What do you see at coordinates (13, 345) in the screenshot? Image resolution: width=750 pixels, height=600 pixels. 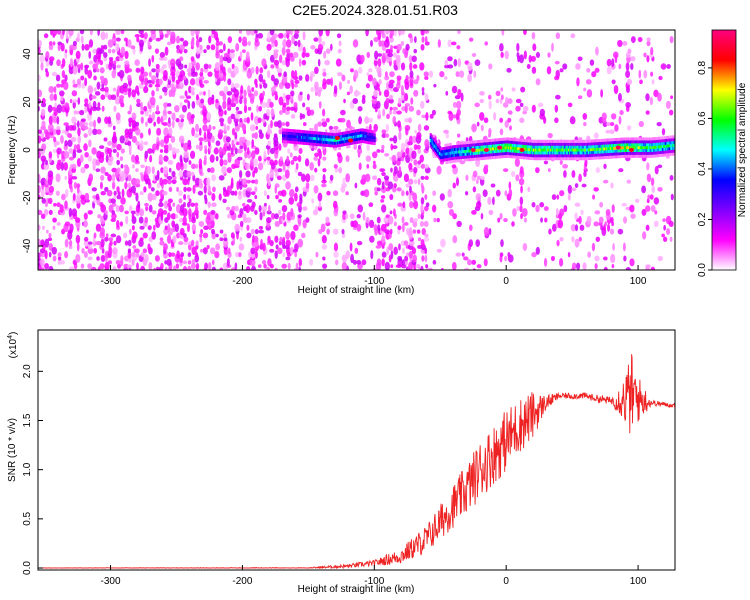 I see `snr-multiplier: (x104)` at bounding box center [13, 345].